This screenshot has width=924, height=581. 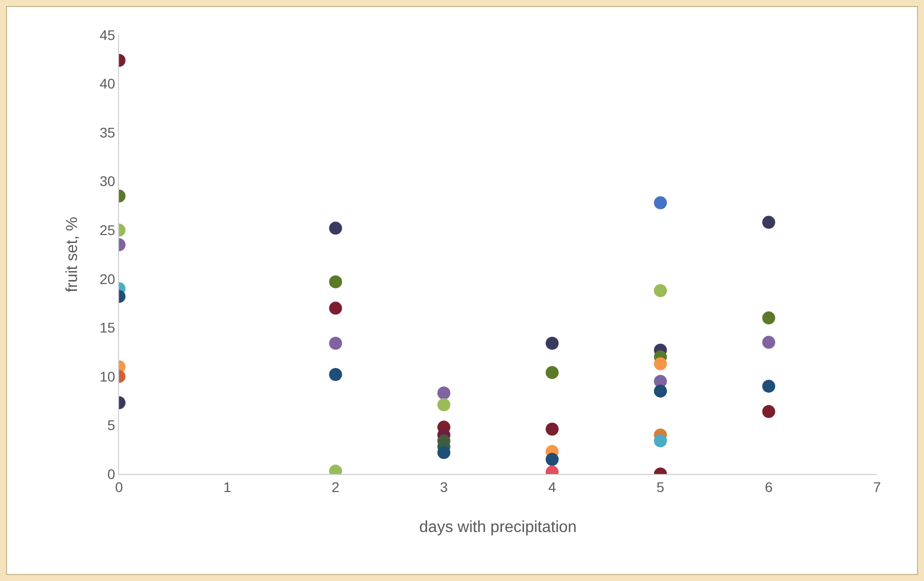 I want to click on x-tick-label: 4, so click(x=552, y=486).